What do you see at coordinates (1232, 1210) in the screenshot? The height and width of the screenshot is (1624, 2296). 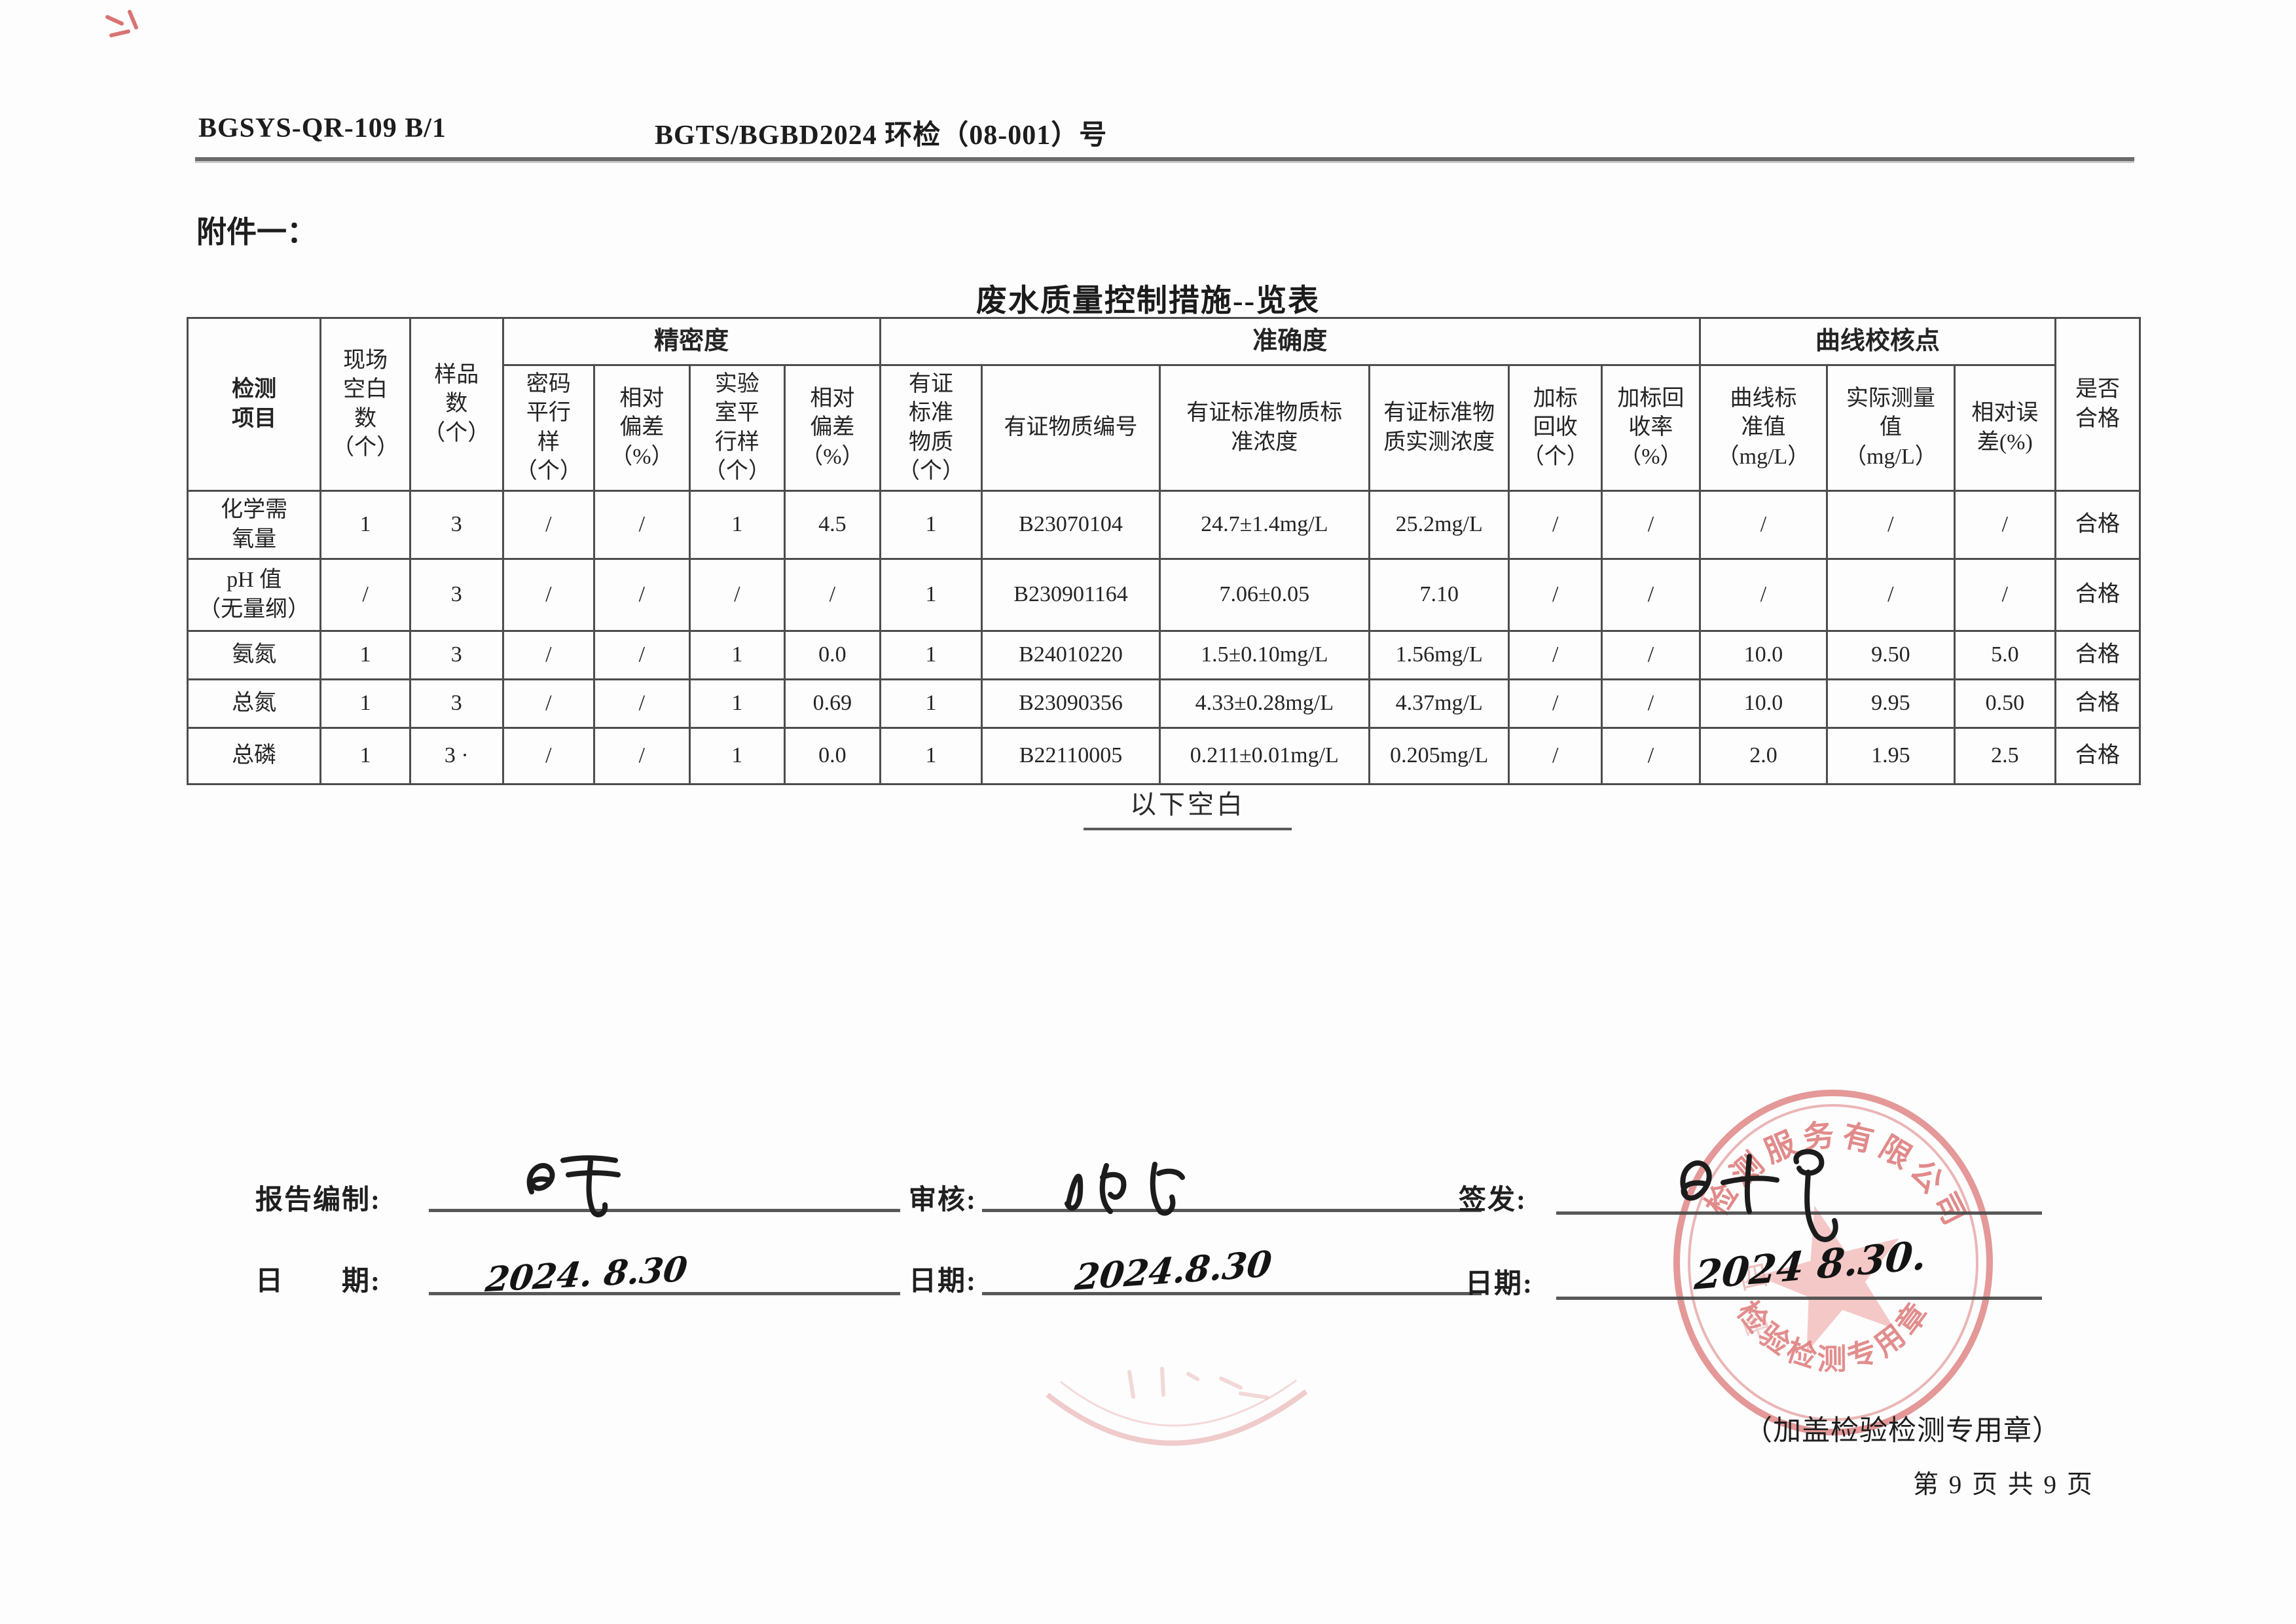 I see `review-signature-line` at bounding box center [1232, 1210].